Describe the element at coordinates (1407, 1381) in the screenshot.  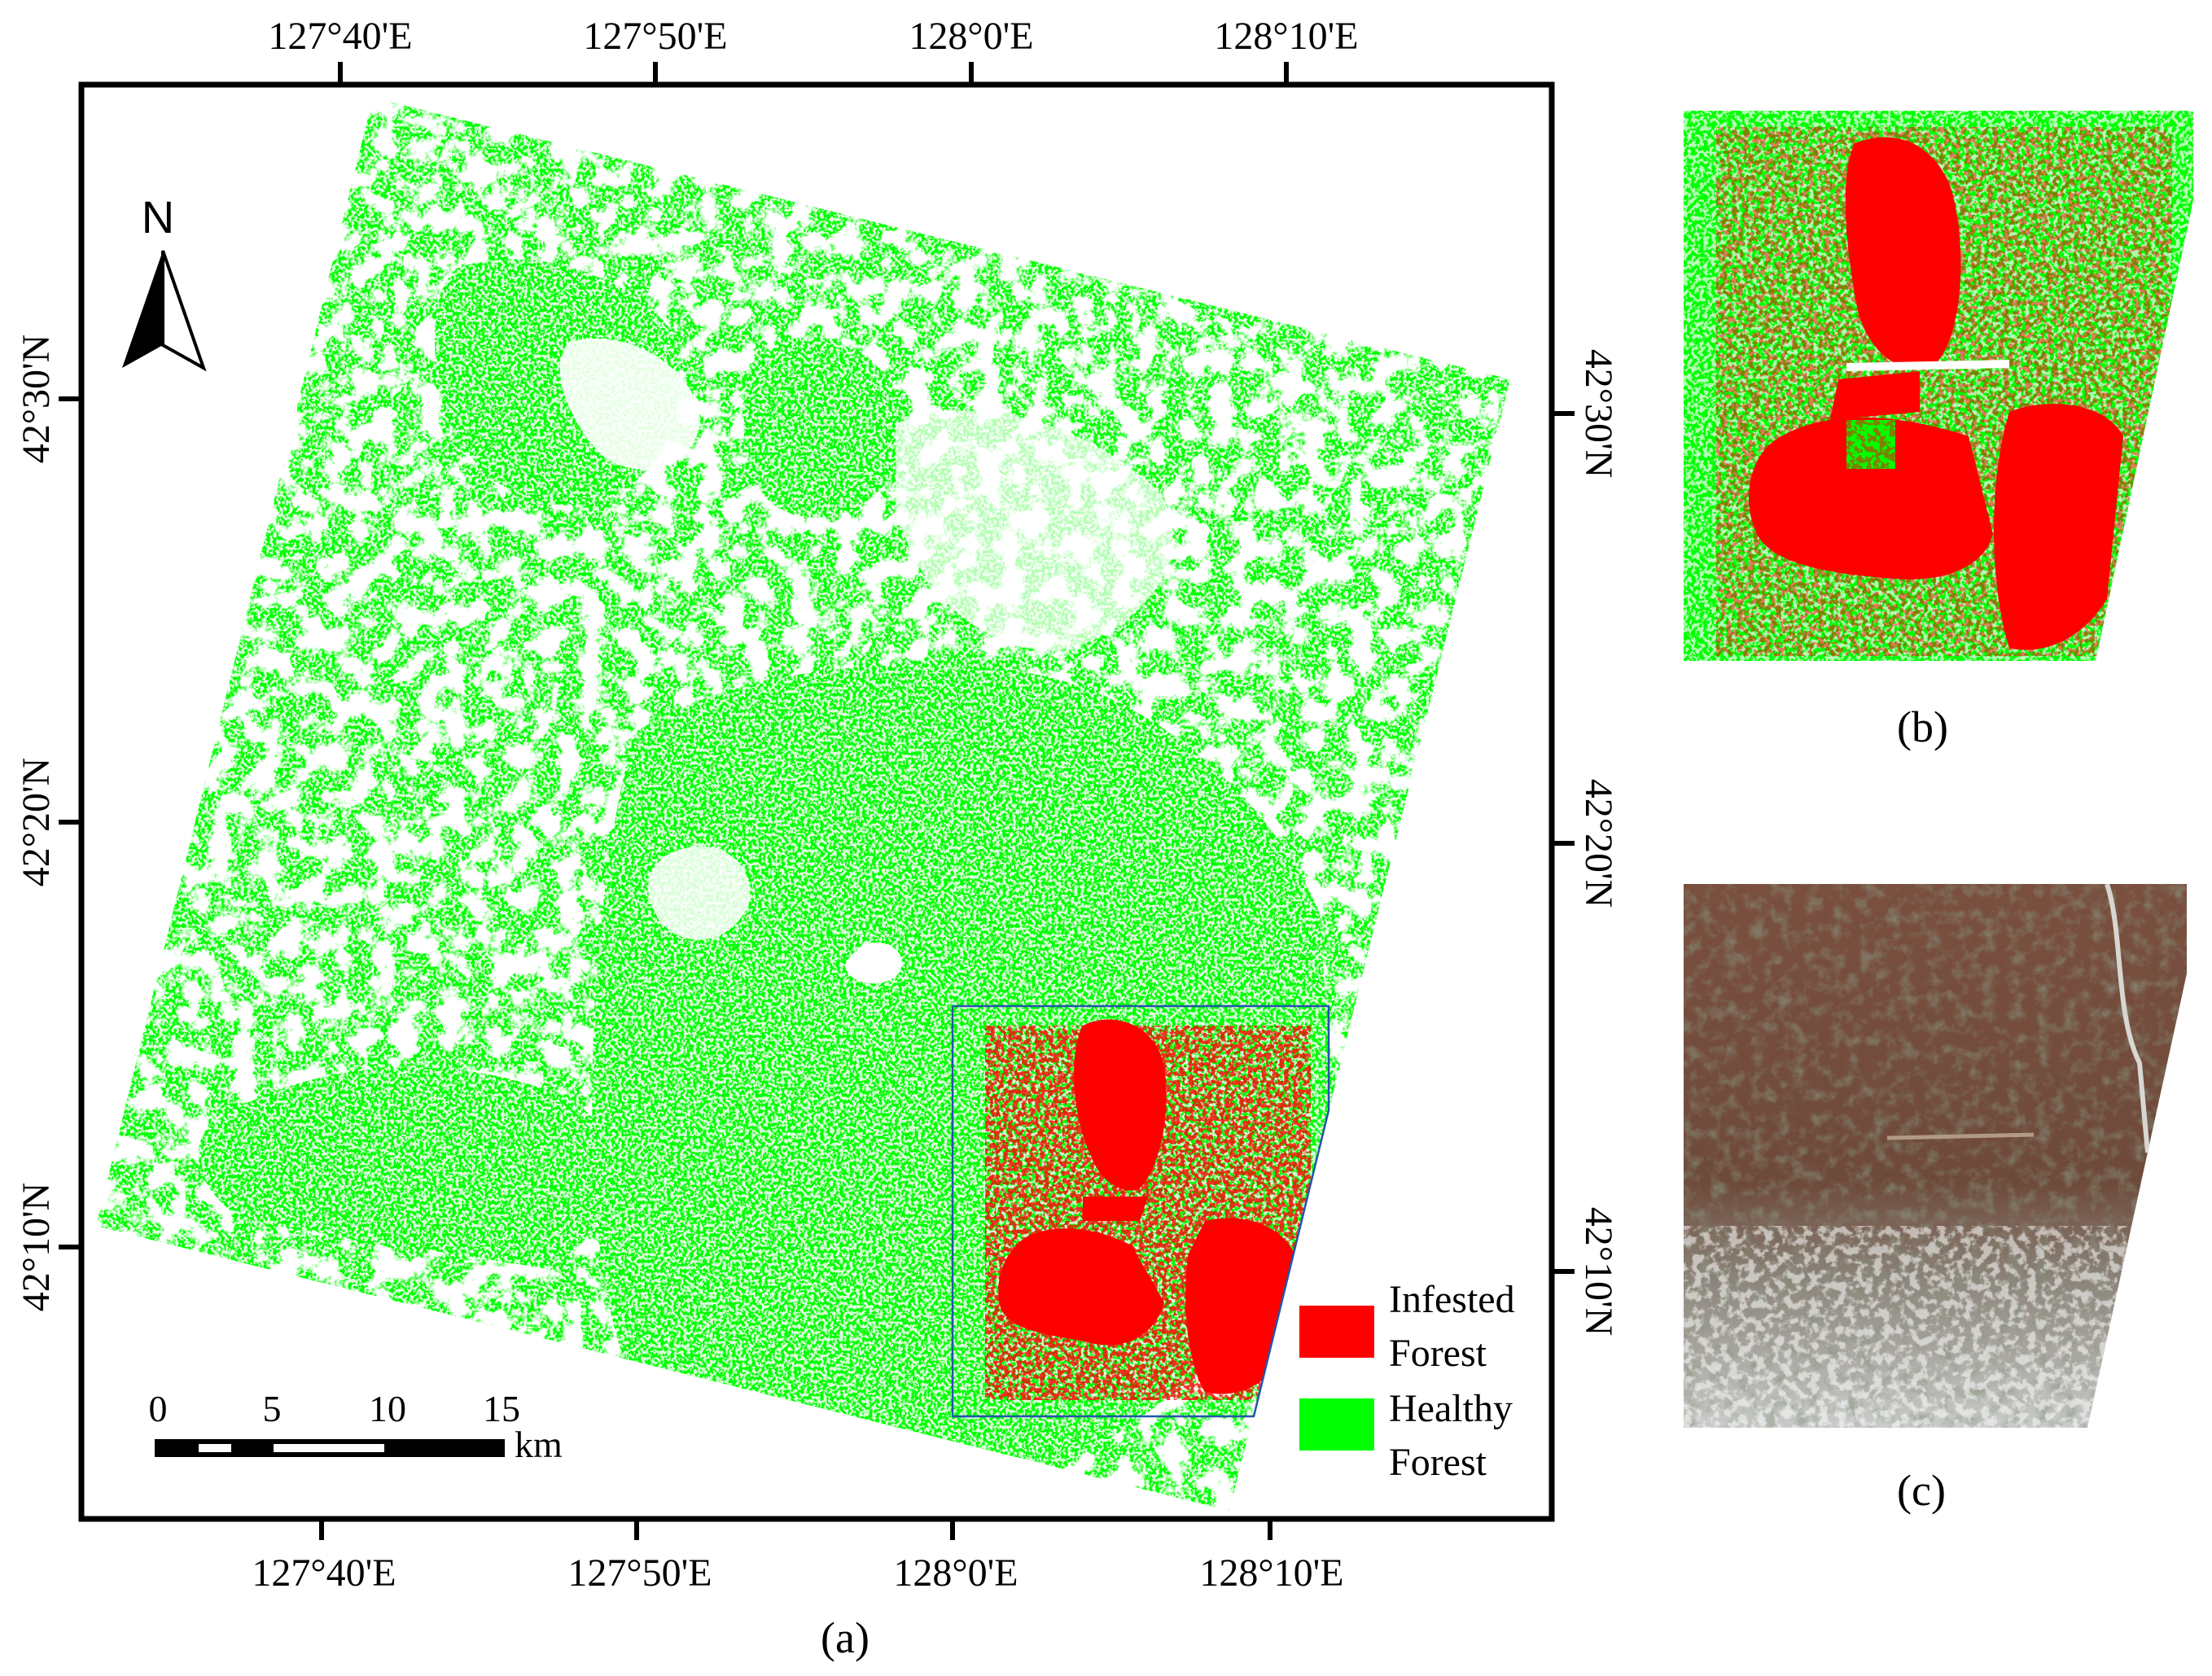
I see `legend: Infested Forest Healthy Forest` at that location.